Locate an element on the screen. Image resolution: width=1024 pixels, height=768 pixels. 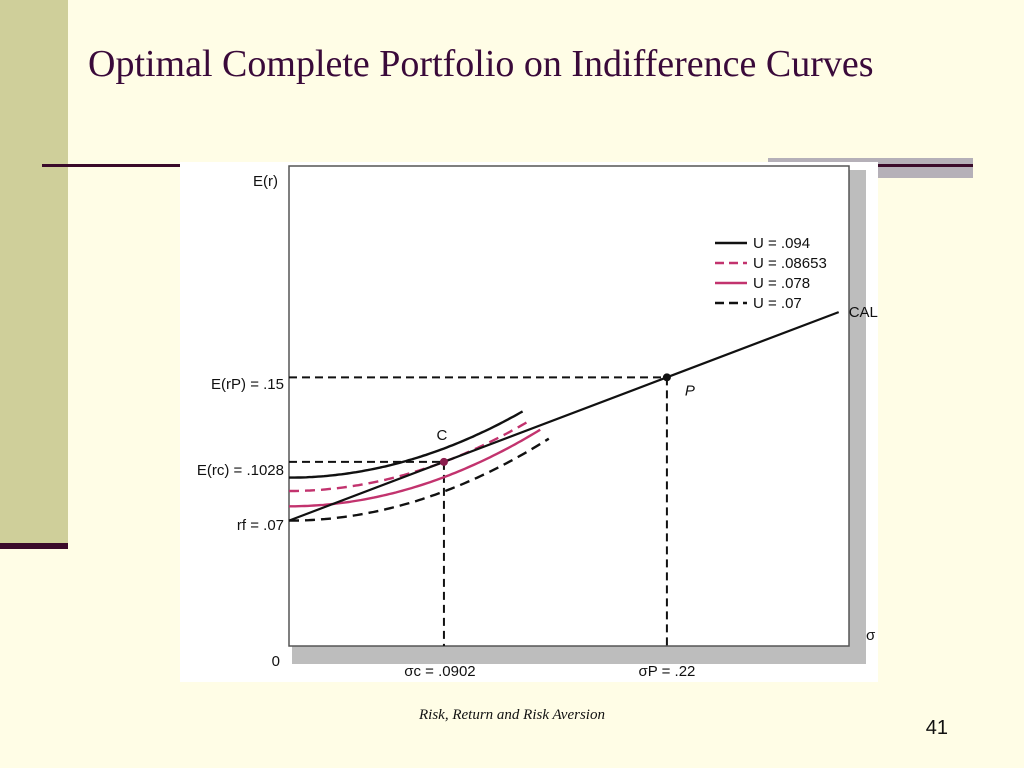
slide-number: 41 is located at coordinates (936, 728).